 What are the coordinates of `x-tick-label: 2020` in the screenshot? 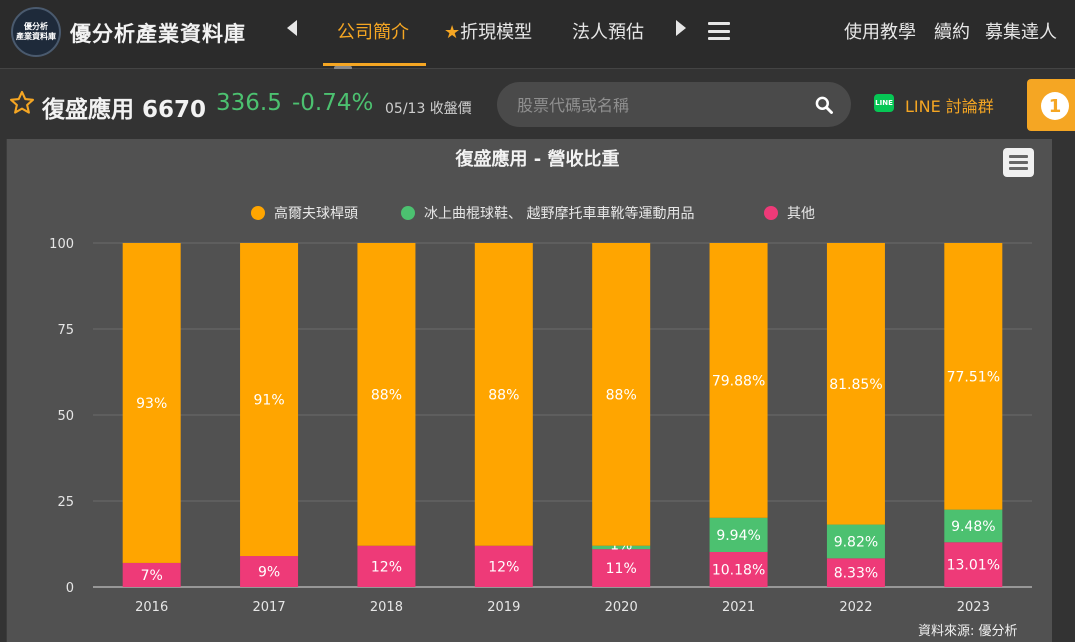 It's located at (621, 607).